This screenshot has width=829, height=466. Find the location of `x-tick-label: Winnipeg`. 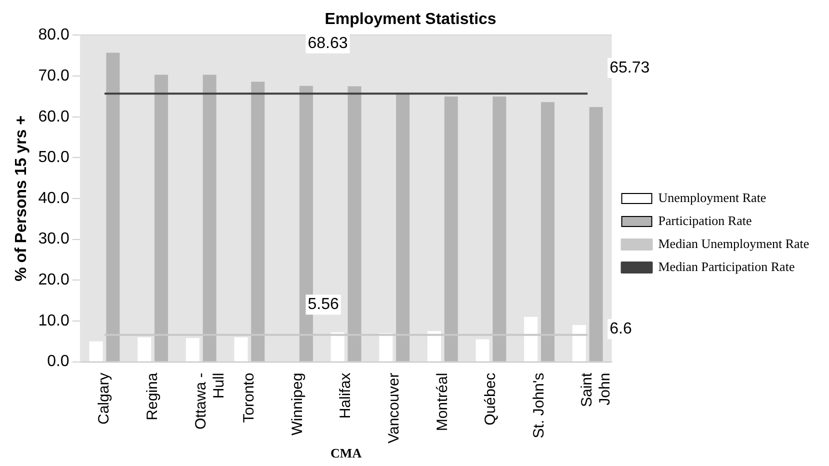

x-tick-label: Winnipeg is located at coordinates (297, 404).